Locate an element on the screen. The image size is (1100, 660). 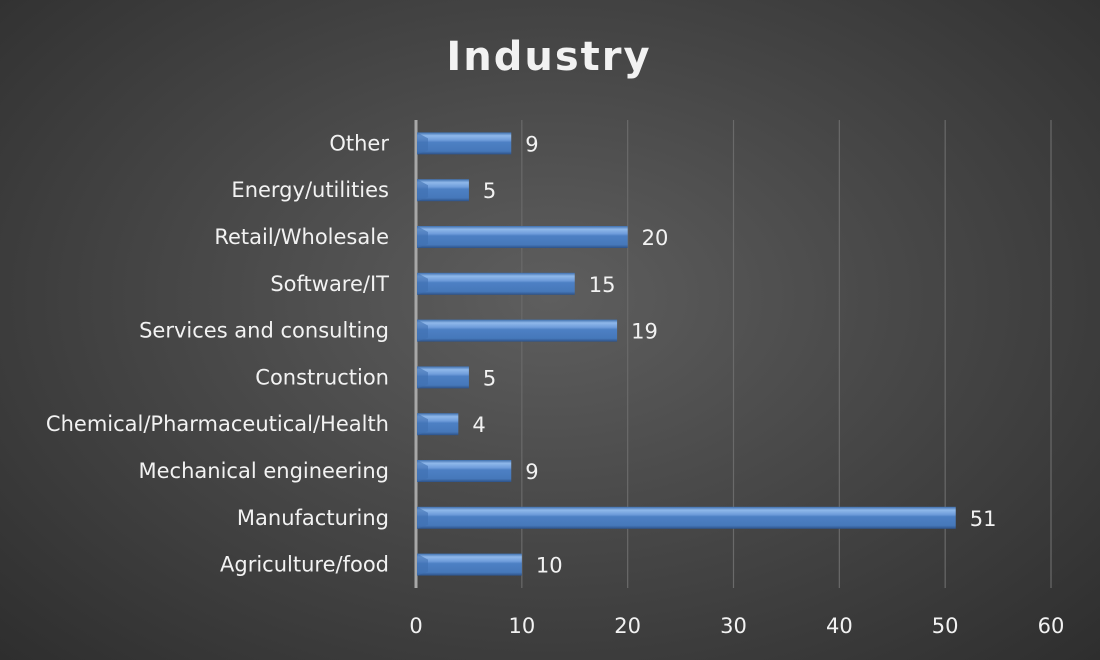
data-label: 19 is located at coordinates (644, 332).